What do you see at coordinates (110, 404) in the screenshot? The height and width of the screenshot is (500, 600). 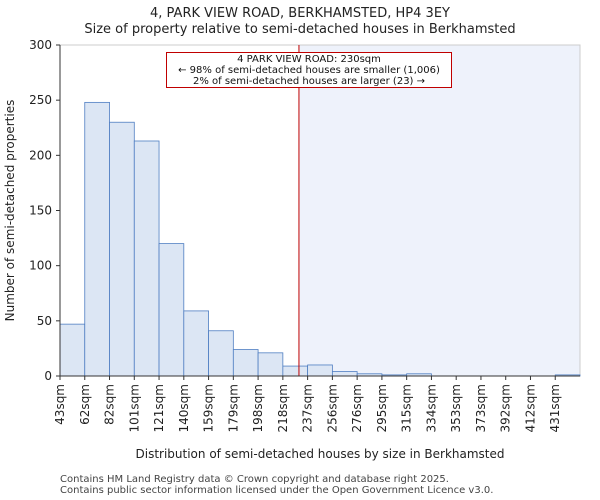 I see `x-tick-label-82sqm: 82sqm` at bounding box center [110, 404].